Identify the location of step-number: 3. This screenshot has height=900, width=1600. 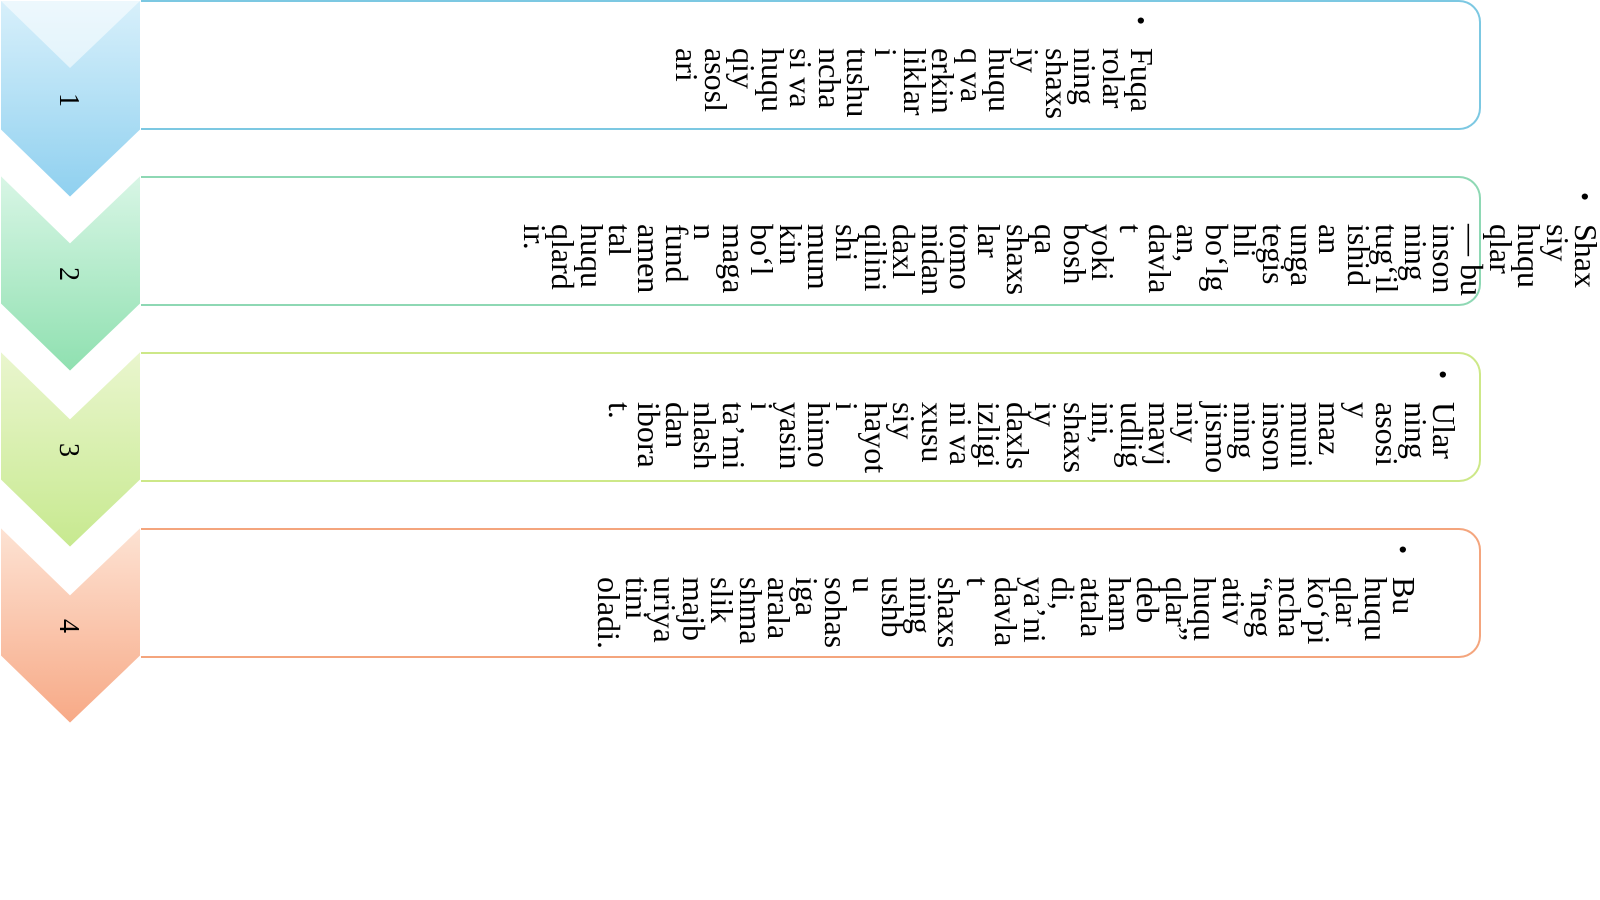
(68, 450).